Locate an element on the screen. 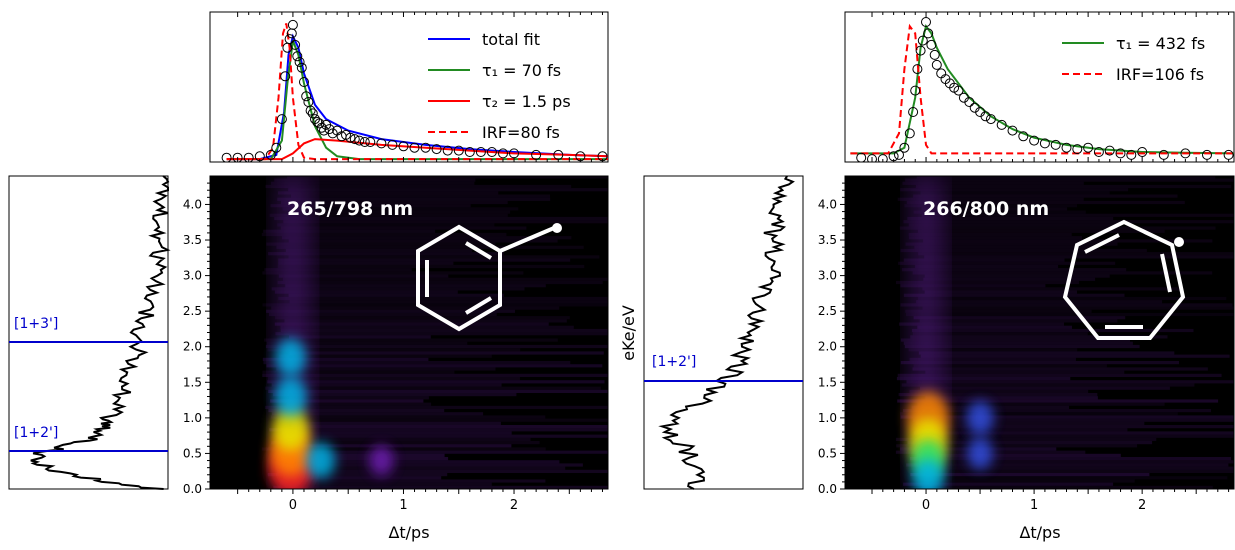  right-kinetics-plot: τ₁ = 432 fs IRF=106 fs is located at coordinates (1039, 87).